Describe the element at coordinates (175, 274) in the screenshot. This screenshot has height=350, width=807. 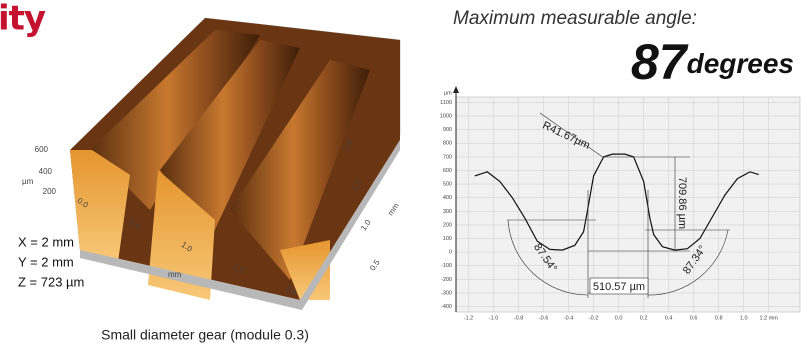
I see `x-unit: mm` at that location.